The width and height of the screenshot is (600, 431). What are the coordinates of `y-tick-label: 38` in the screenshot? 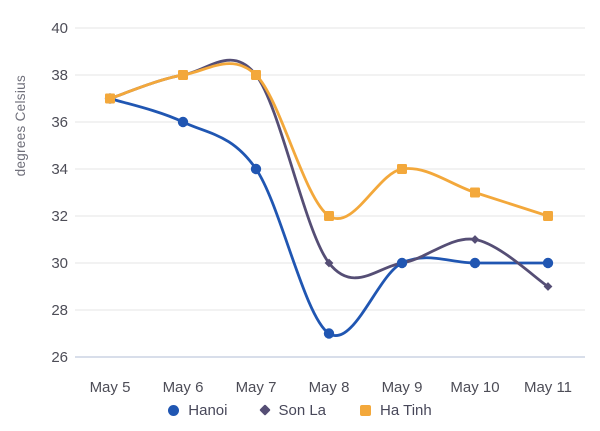 It's located at (59, 75).